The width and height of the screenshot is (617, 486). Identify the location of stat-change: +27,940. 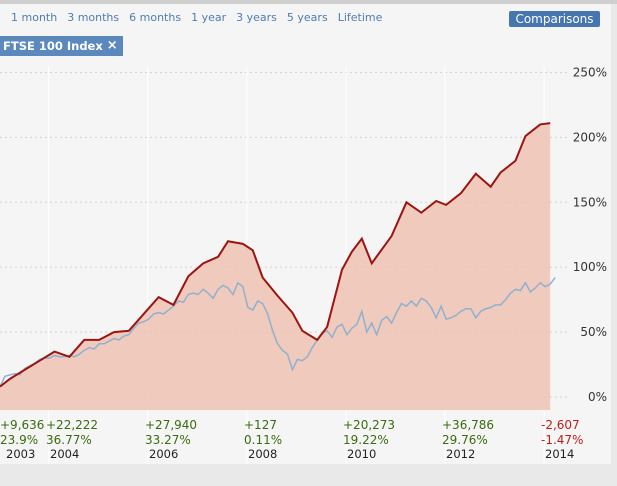
(171, 425).